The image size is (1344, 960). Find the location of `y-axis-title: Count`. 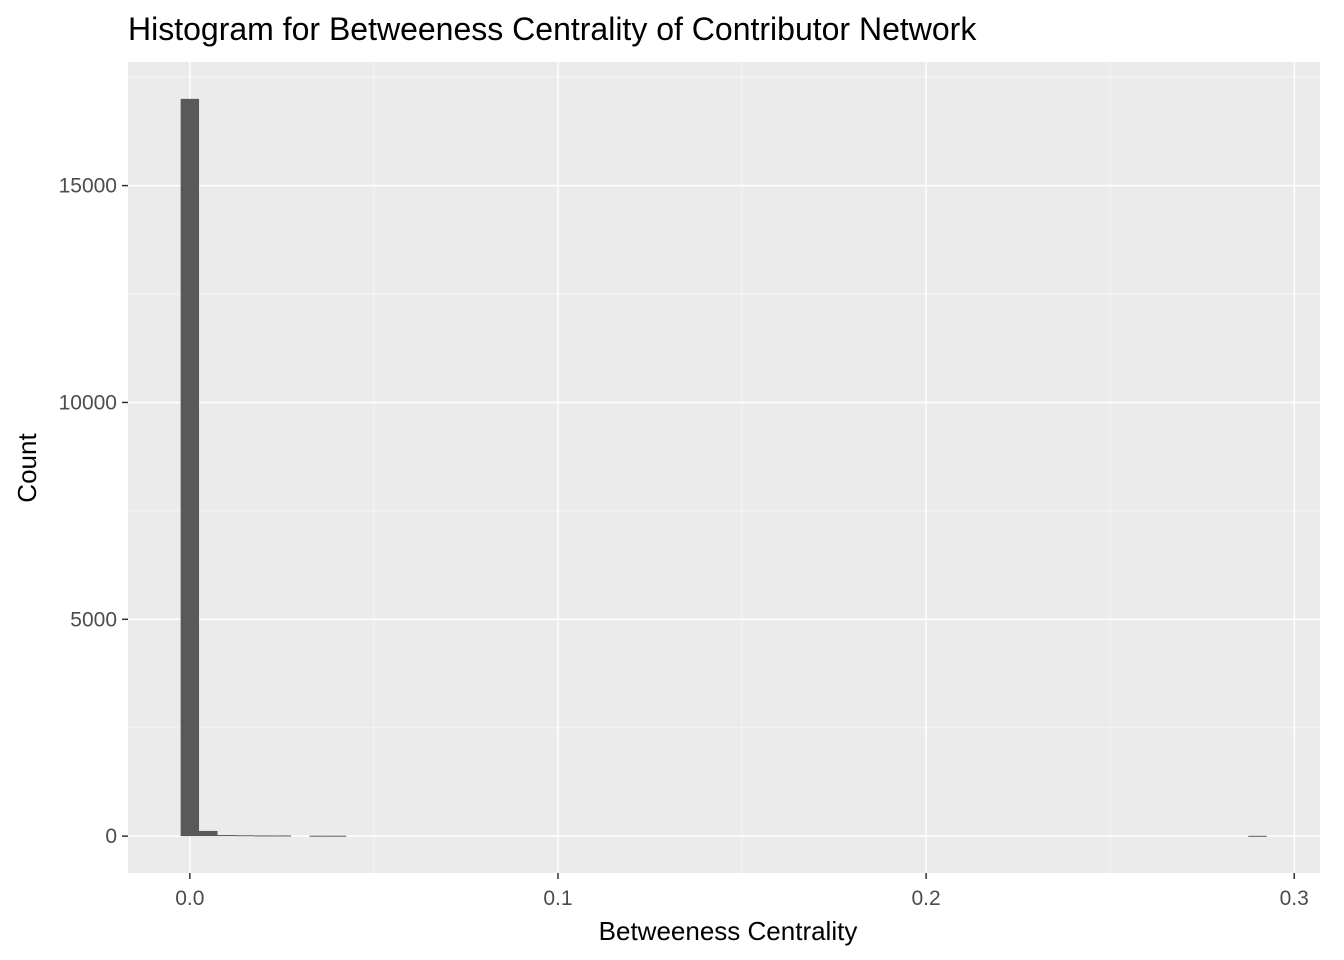

y-axis-title: Count is located at coordinates (27, 468).